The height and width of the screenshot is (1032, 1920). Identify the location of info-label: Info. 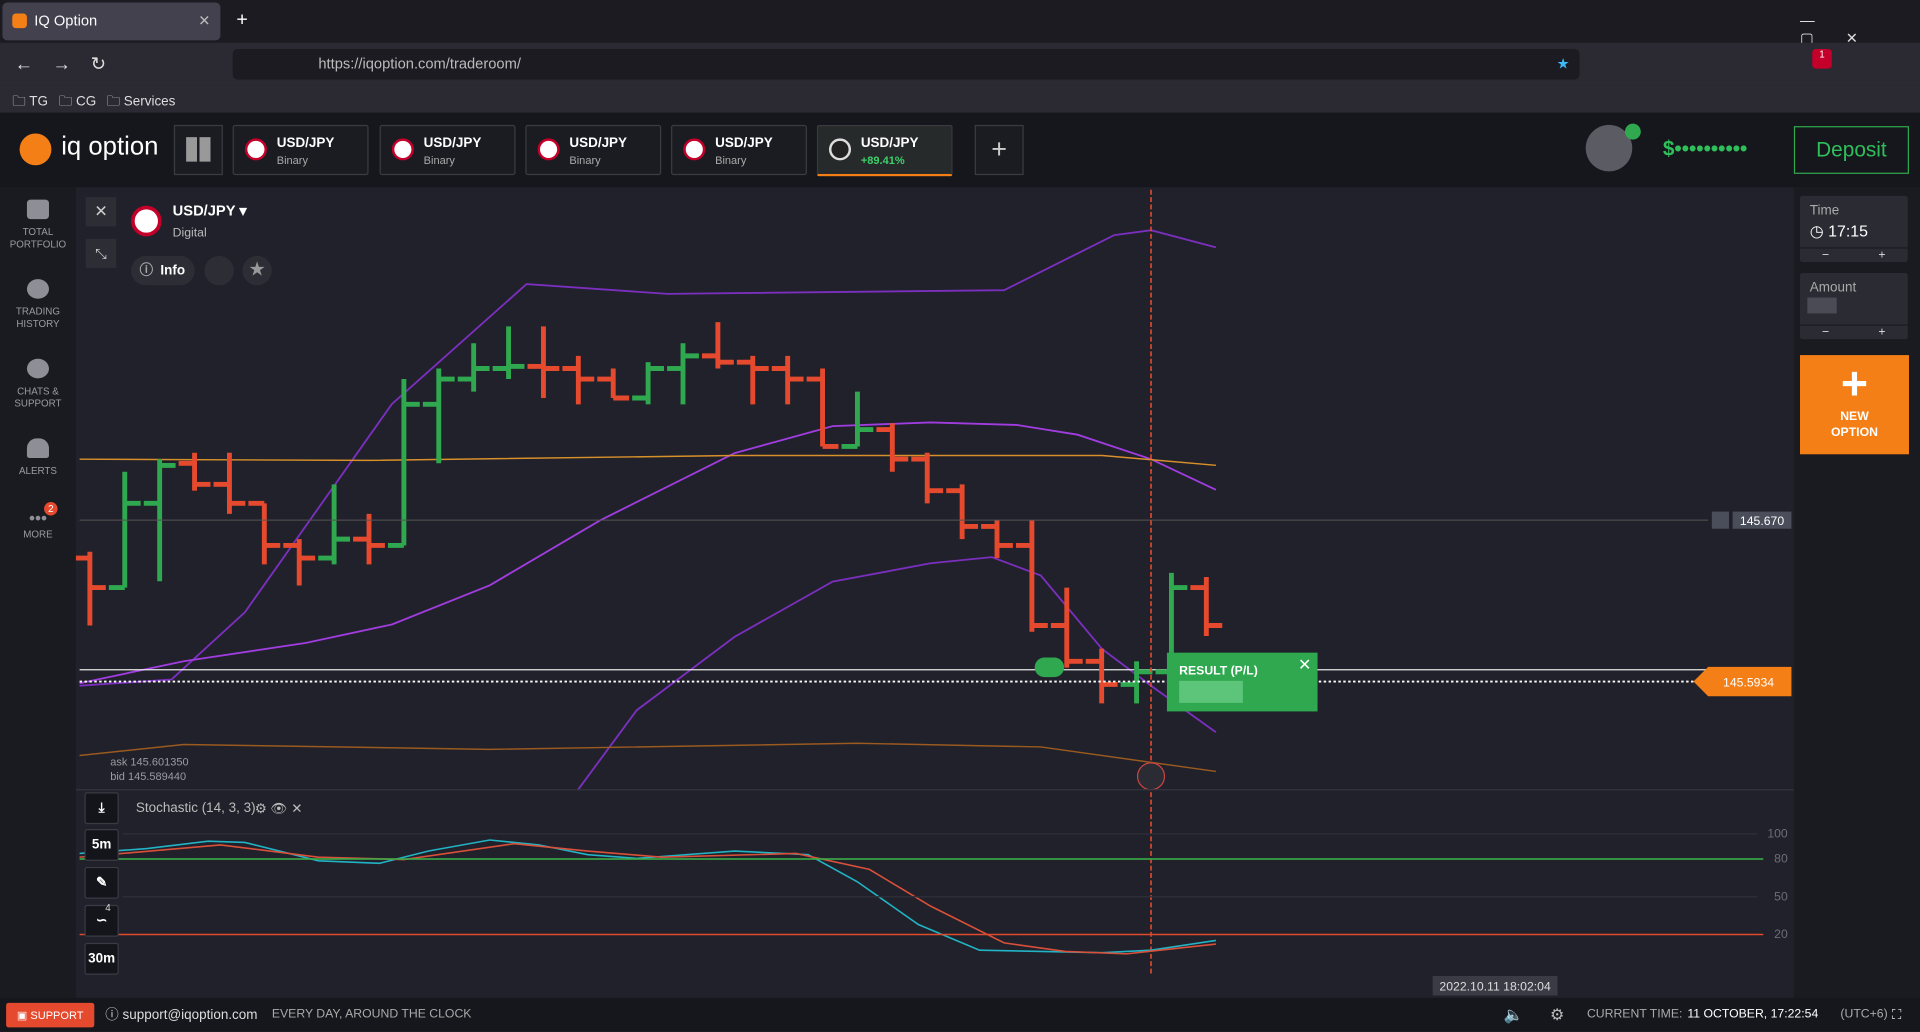
(173, 270).